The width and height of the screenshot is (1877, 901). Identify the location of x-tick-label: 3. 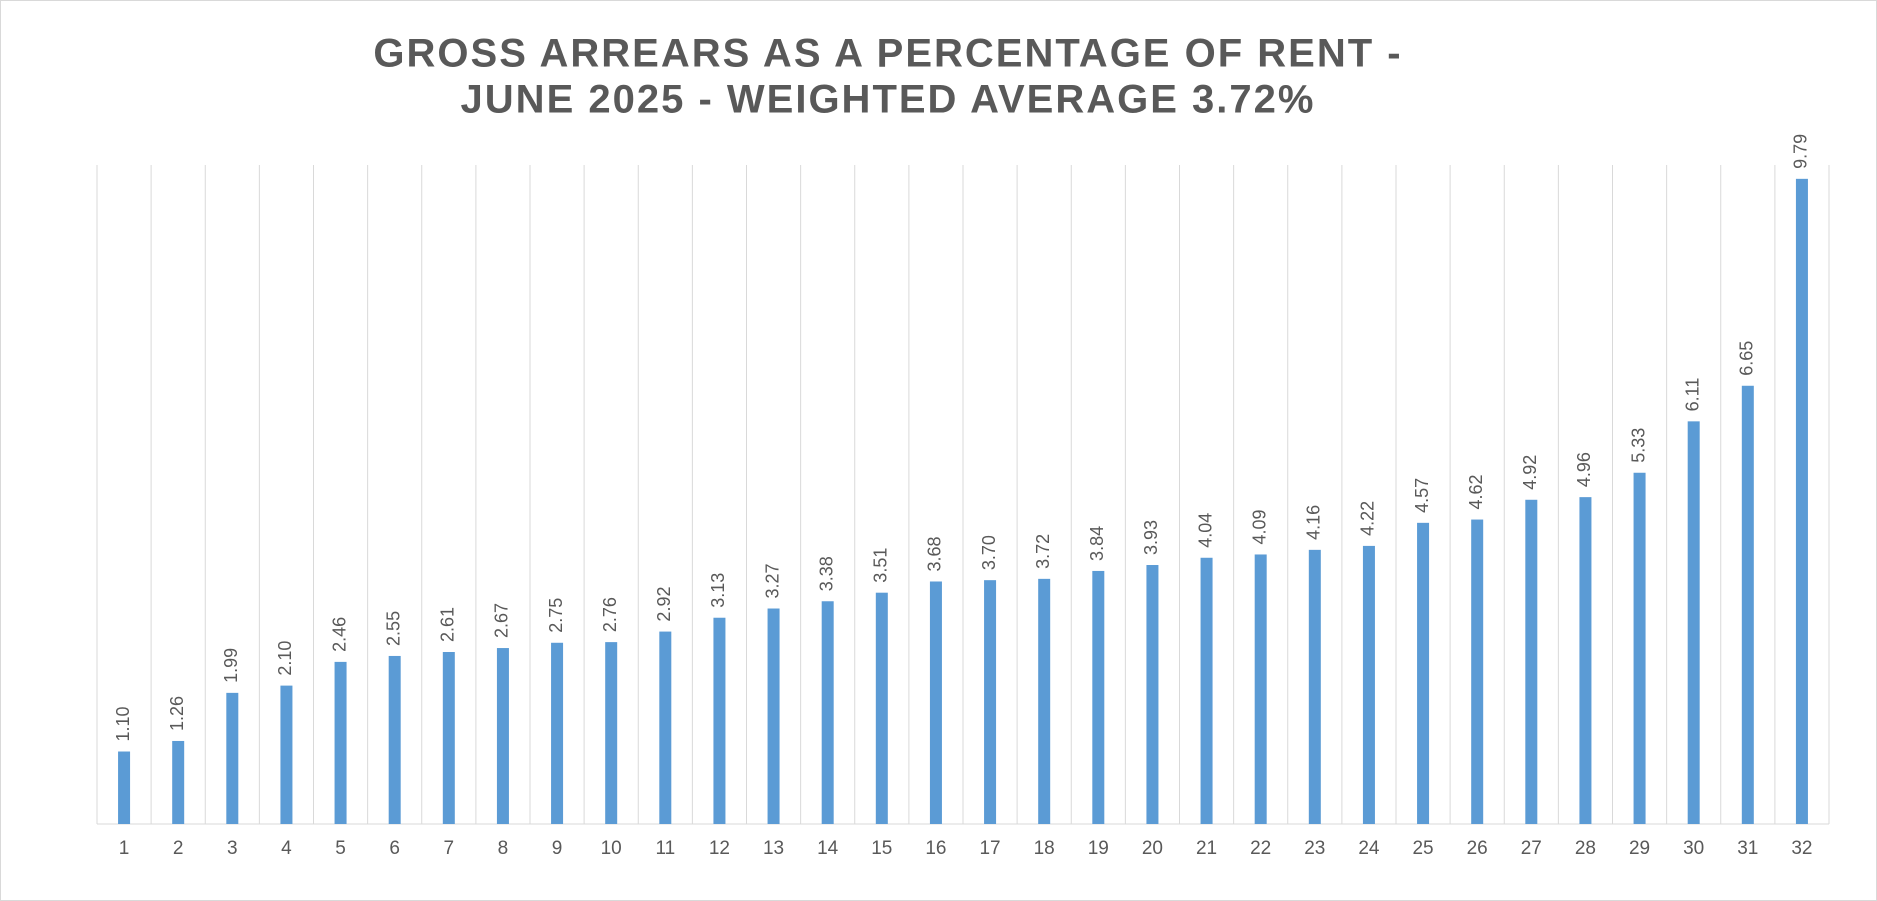
(232, 848).